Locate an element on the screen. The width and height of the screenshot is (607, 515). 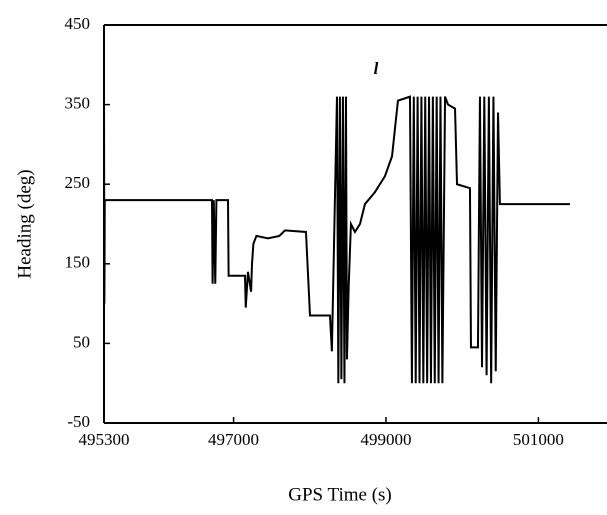
y-tick-label: -50 is located at coordinates (78, 421).